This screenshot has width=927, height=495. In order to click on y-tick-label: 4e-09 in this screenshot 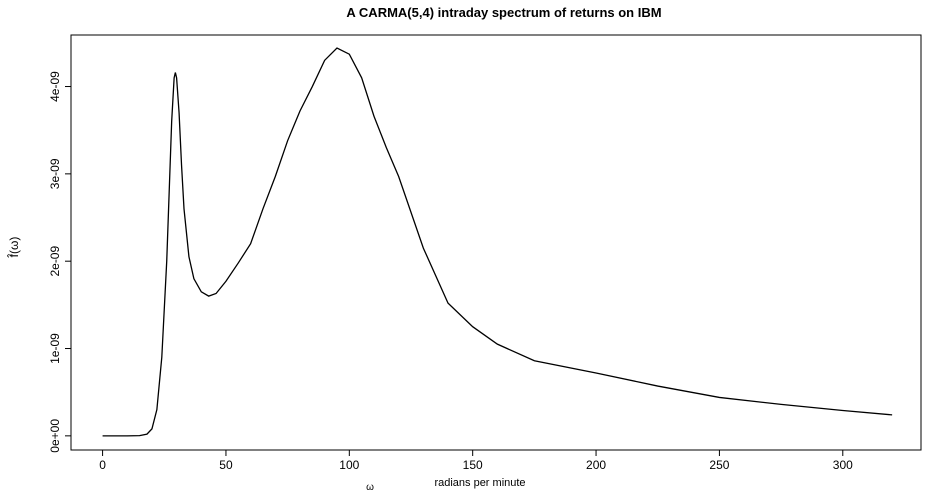, I will do `click(55, 86)`.